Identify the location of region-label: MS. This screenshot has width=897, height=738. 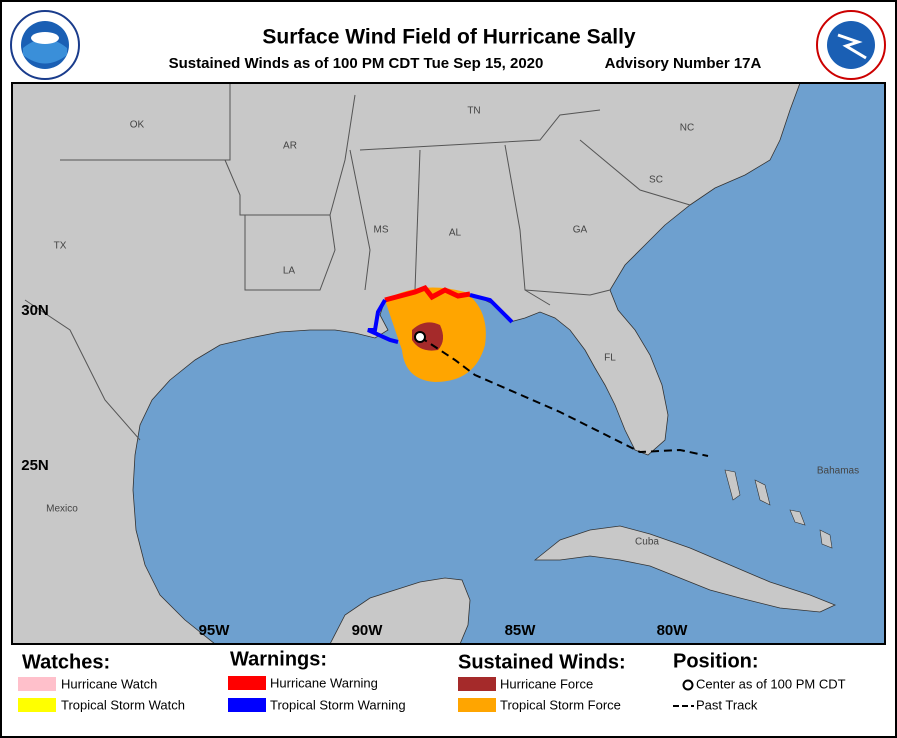
(381, 230).